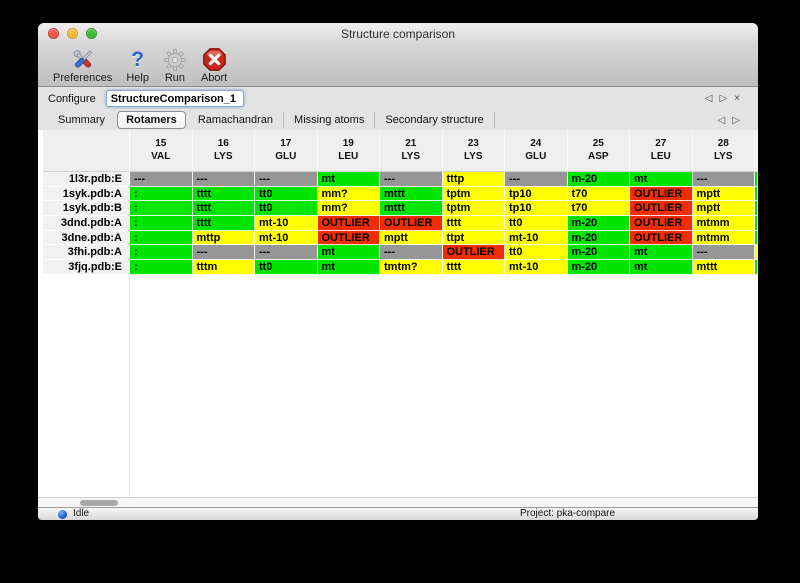 This screenshot has height=583, width=800. I want to click on close-window-button, so click(53, 33).